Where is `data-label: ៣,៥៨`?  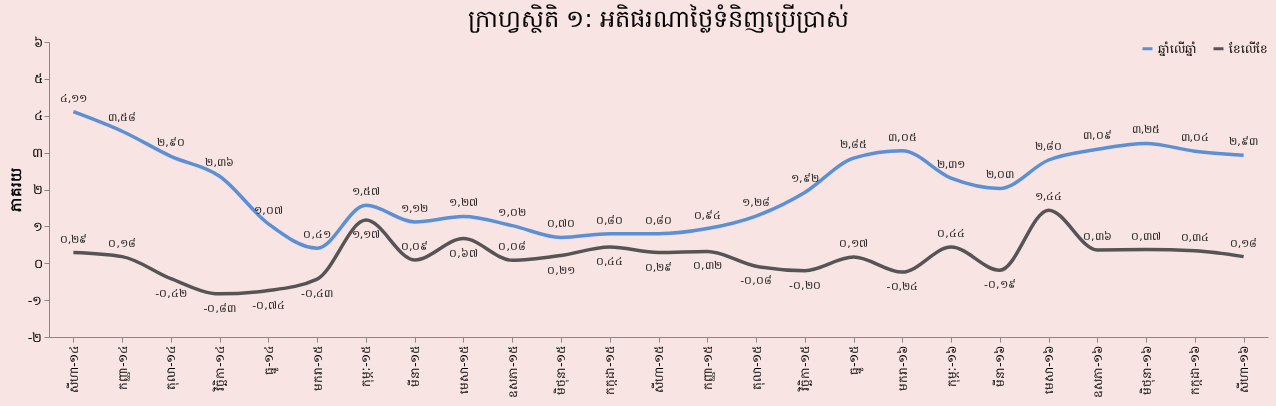
data-label: ៣,៥៨ is located at coordinates (122, 118).